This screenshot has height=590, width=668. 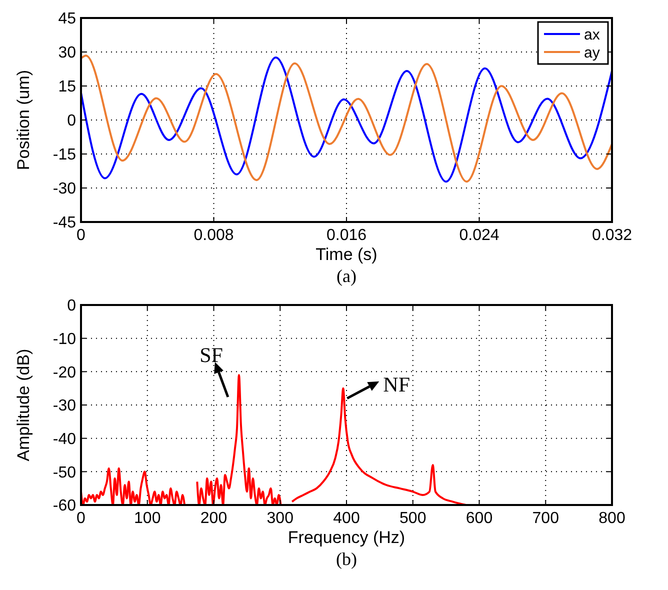 I want to click on y-tick-label: -15, so click(x=64, y=155).